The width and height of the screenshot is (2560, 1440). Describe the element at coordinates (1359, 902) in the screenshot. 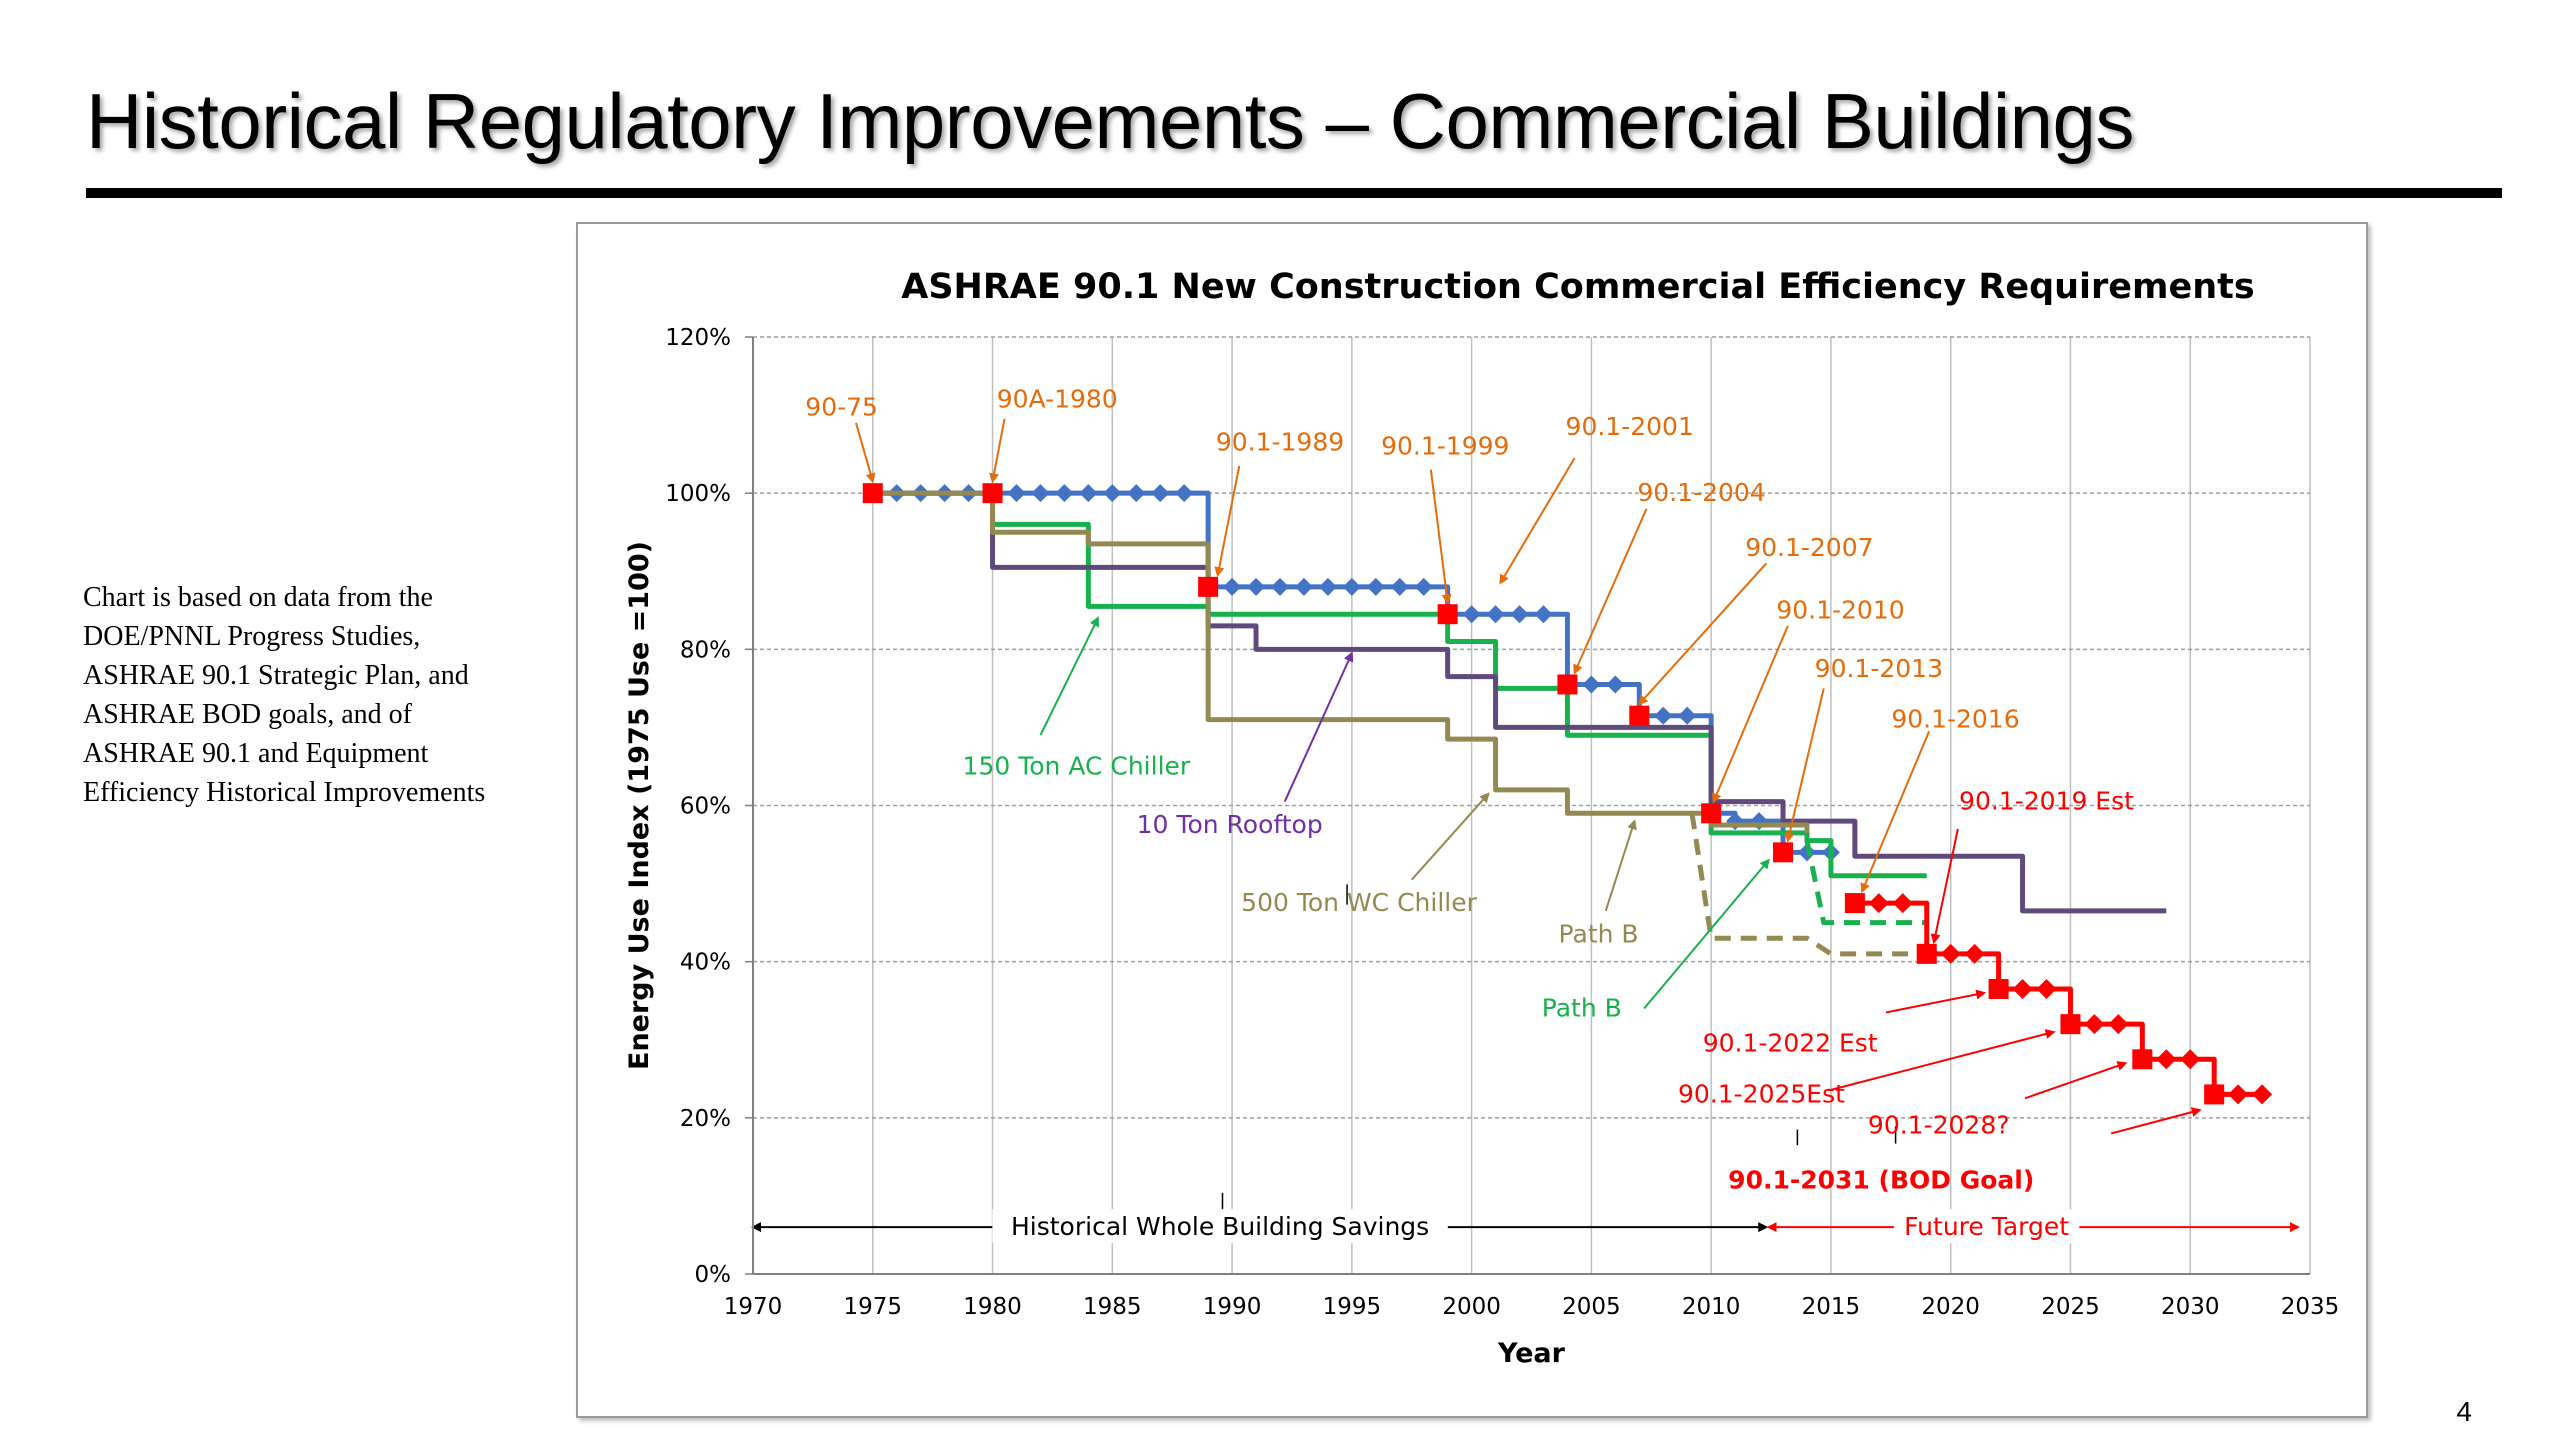

I see `annotation-label: 500 Ton WC Chiller` at that location.